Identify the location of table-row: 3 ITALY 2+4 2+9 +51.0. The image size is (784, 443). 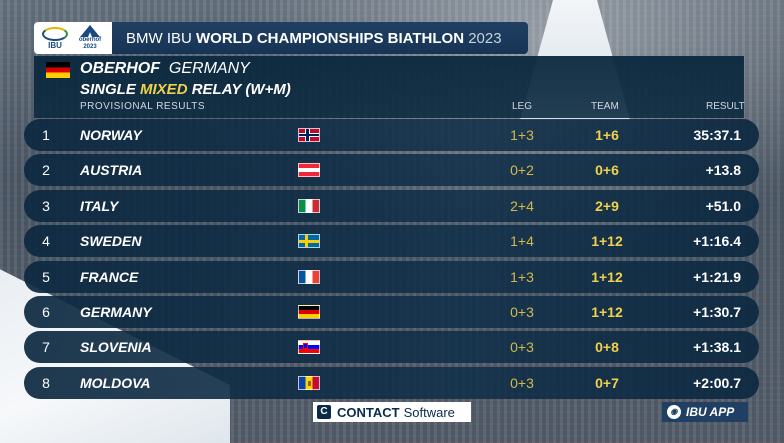
(391, 205).